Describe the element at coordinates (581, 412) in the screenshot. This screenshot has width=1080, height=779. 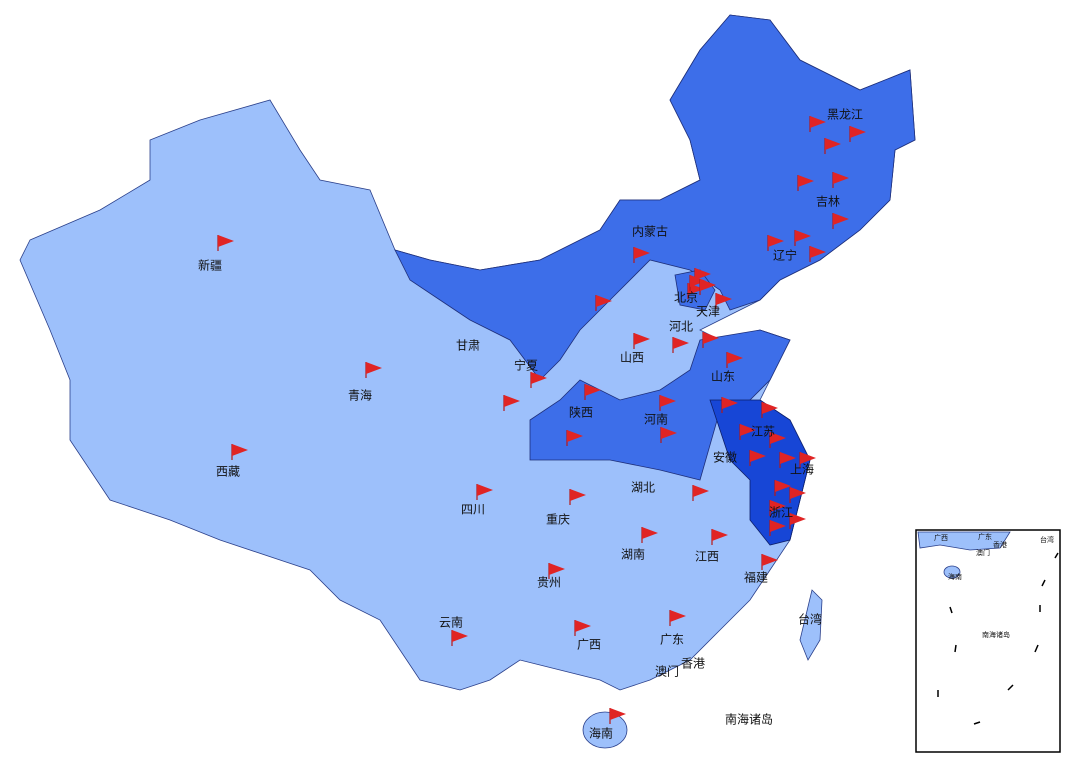
I see `region-label: 陕西` at that location.